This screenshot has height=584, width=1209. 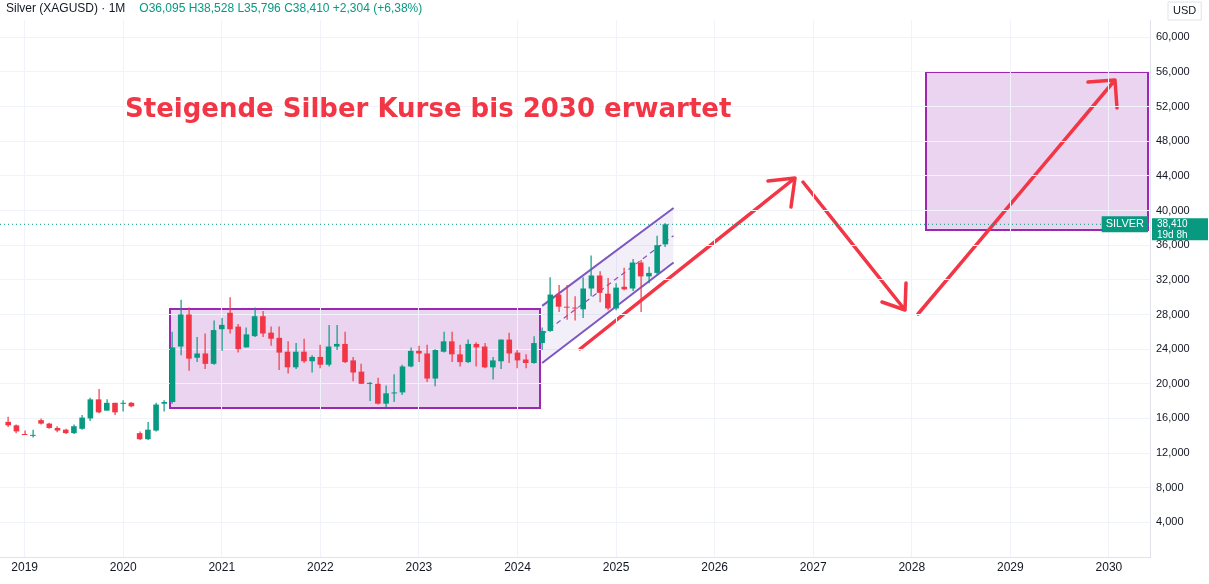 I want to click on y-tick-label: 16,000, so click(x=1173, y=417).